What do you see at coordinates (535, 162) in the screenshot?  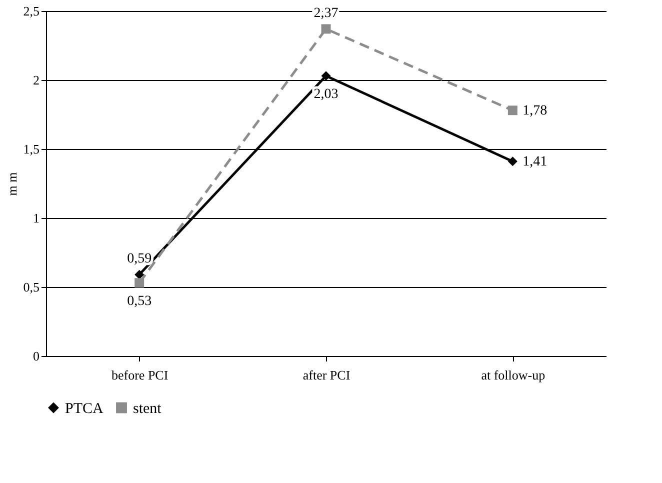 I see `data-label: 1,41` at bounding box center [535, 162].